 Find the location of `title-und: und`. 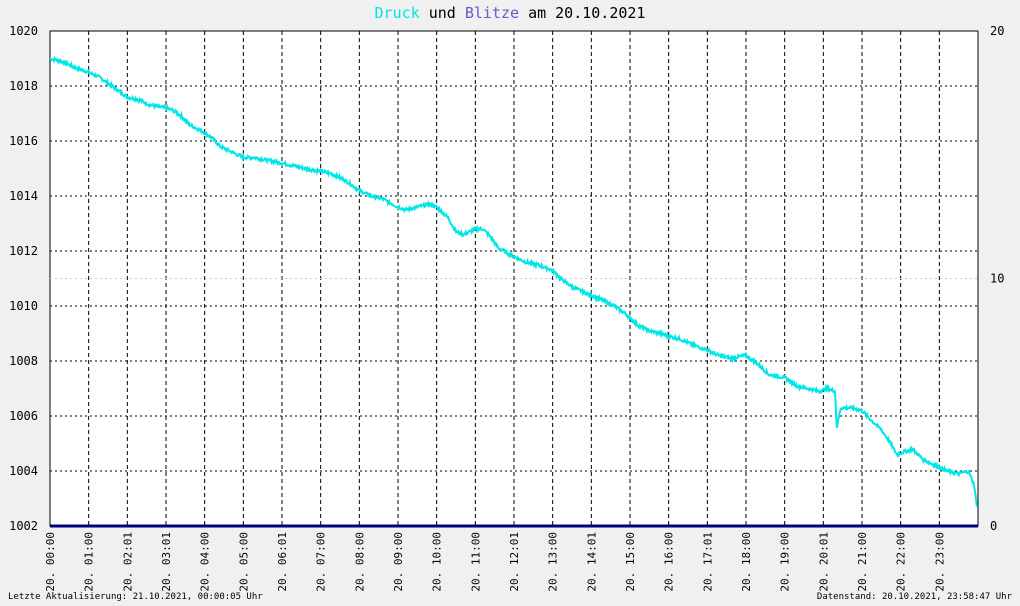

title-und: und is located at coordinates (442, 13).